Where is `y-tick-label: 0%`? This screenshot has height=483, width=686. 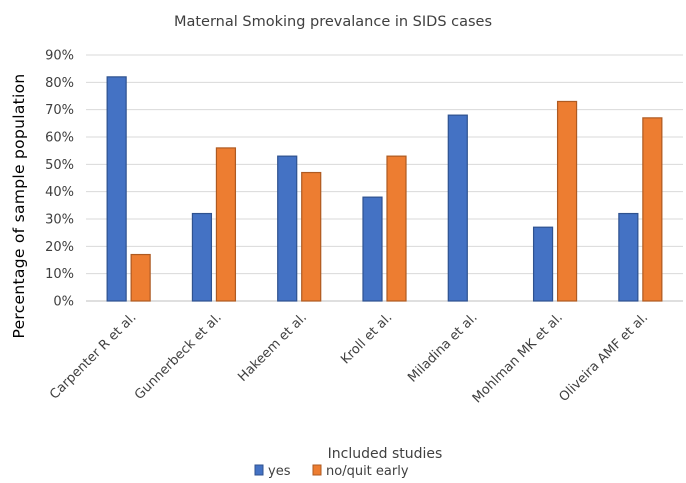 y-tick-label: 0% is located at coordinates (63, 302).